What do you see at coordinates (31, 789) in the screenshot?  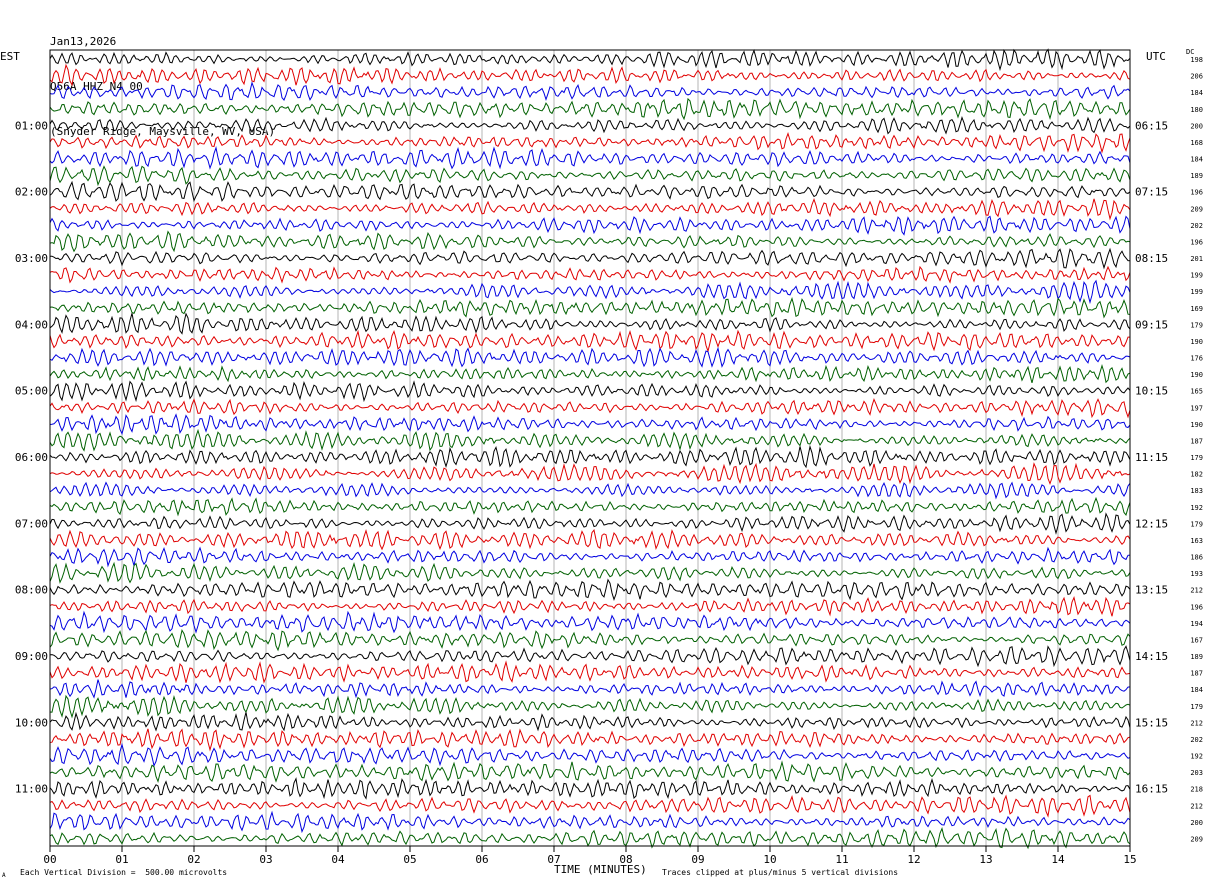 I see `left-time-label: 11:00` at bounding box center [31, 789].